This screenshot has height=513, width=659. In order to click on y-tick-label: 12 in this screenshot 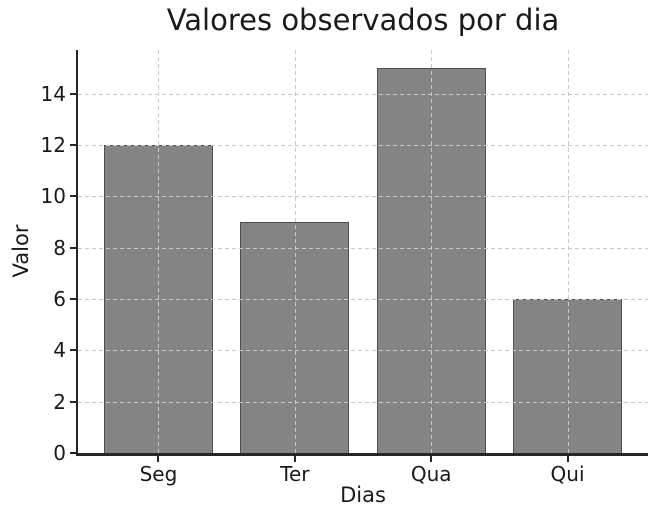, I will do `click(53, 144)`.